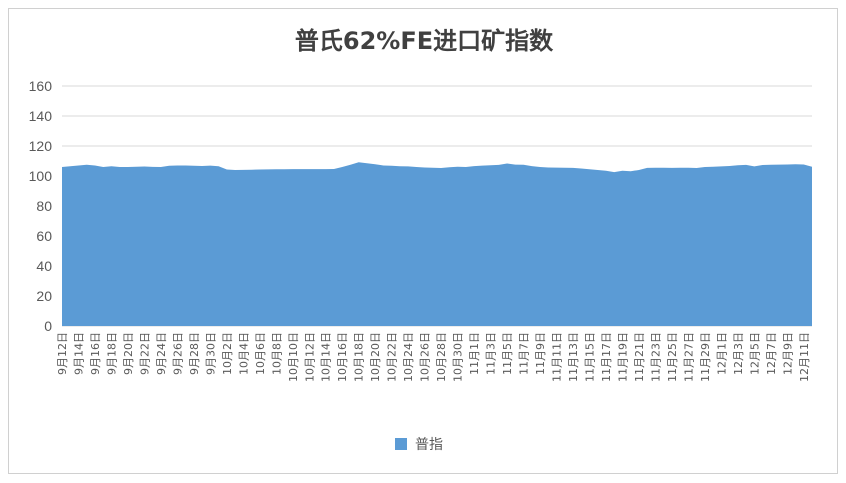  What do you see at coordinates (507, 353) in the screenshot?
I see `x-tick-label: 11月5日` at bounding box center [507, 353].